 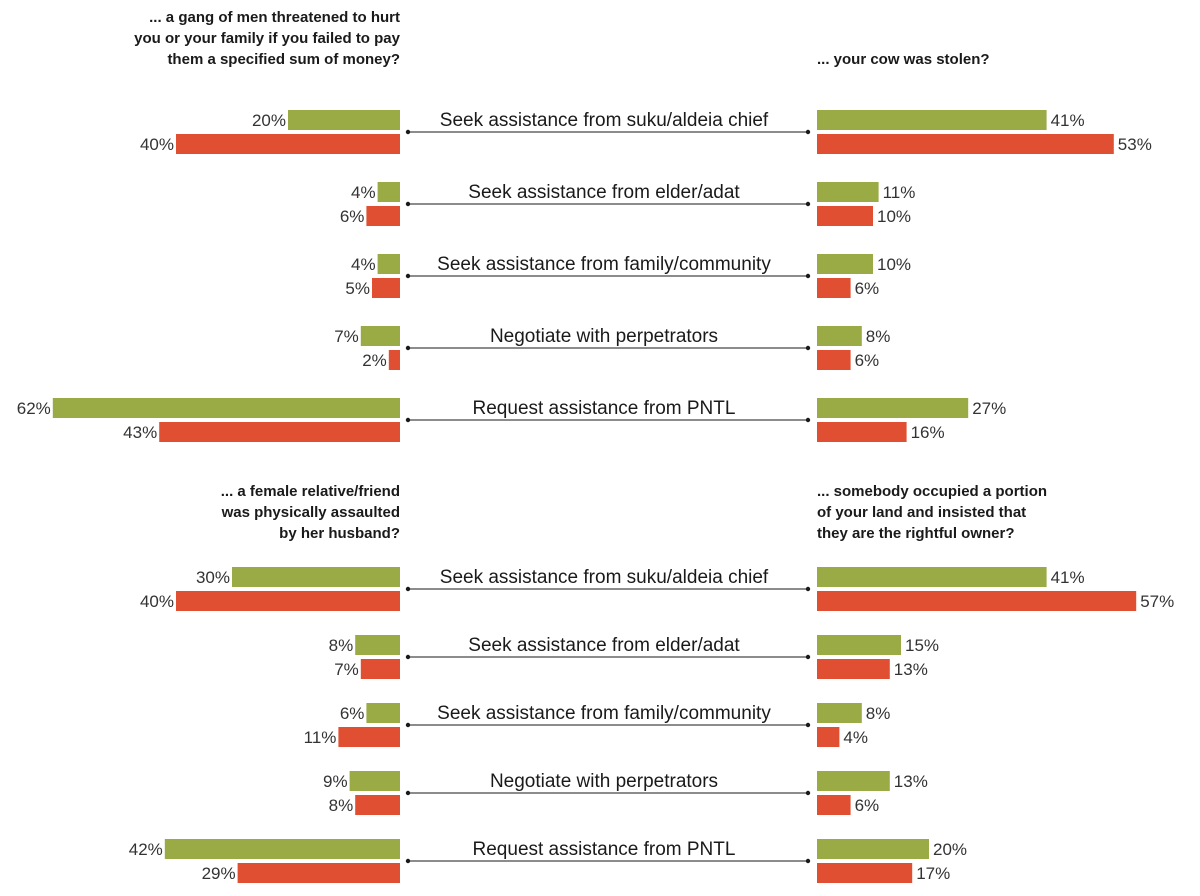 I want to click on right-value-label: 17%, so click(x=933, y=873).